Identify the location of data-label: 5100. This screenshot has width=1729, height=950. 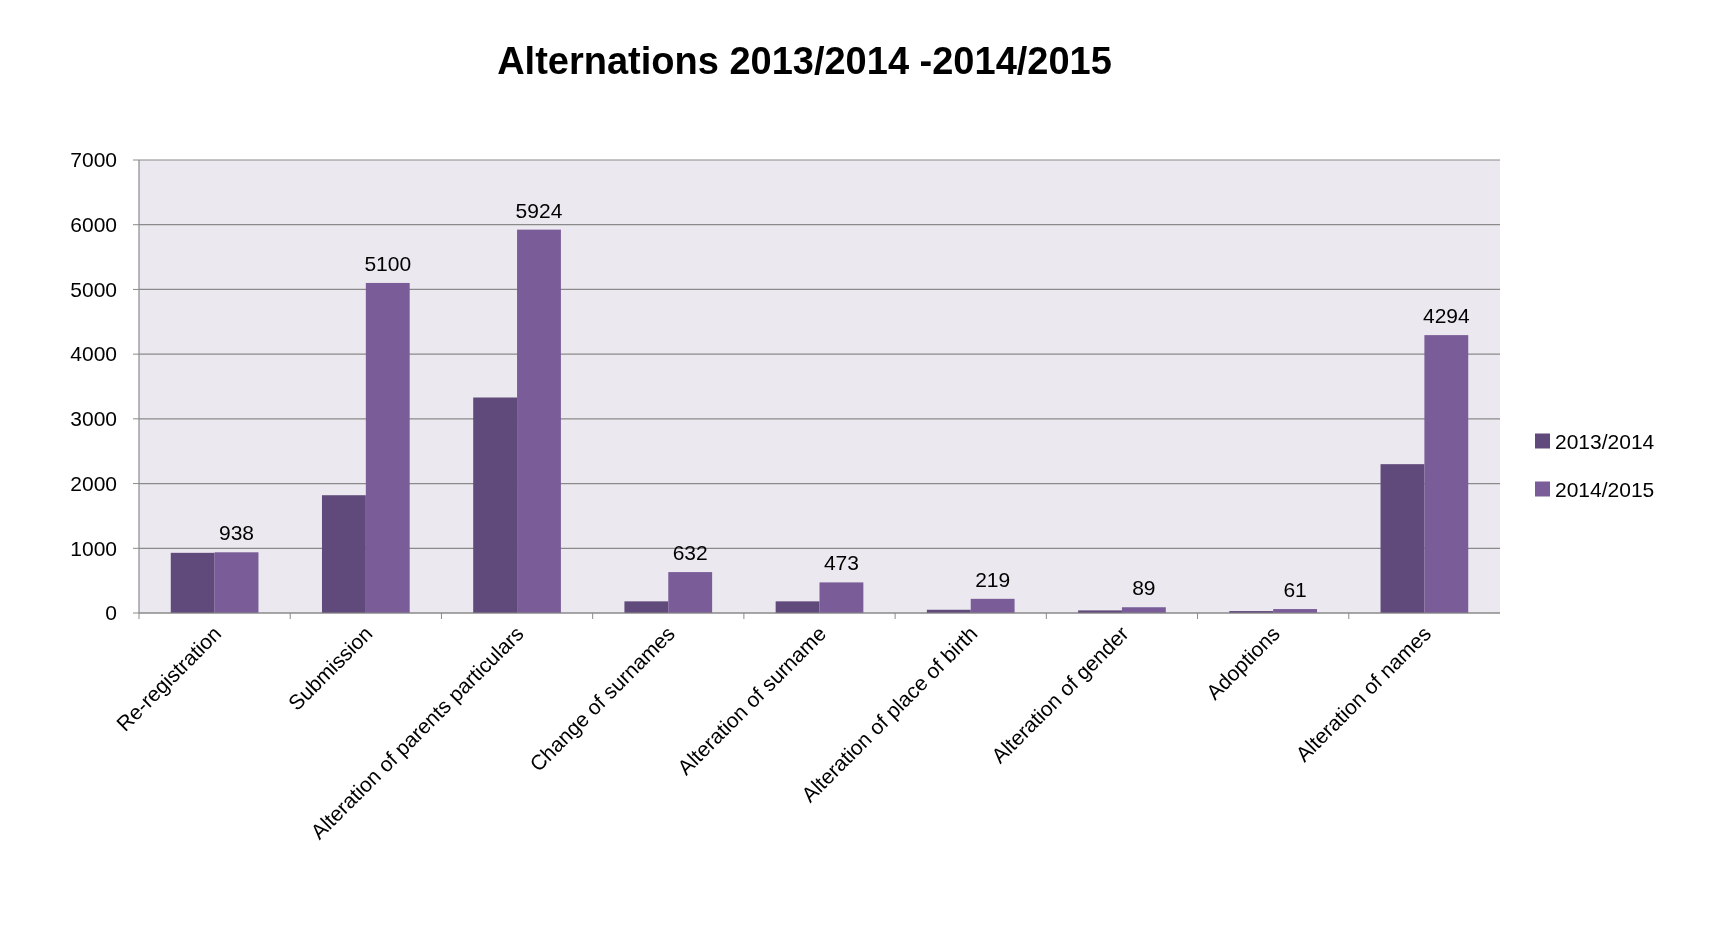
(388, 263).